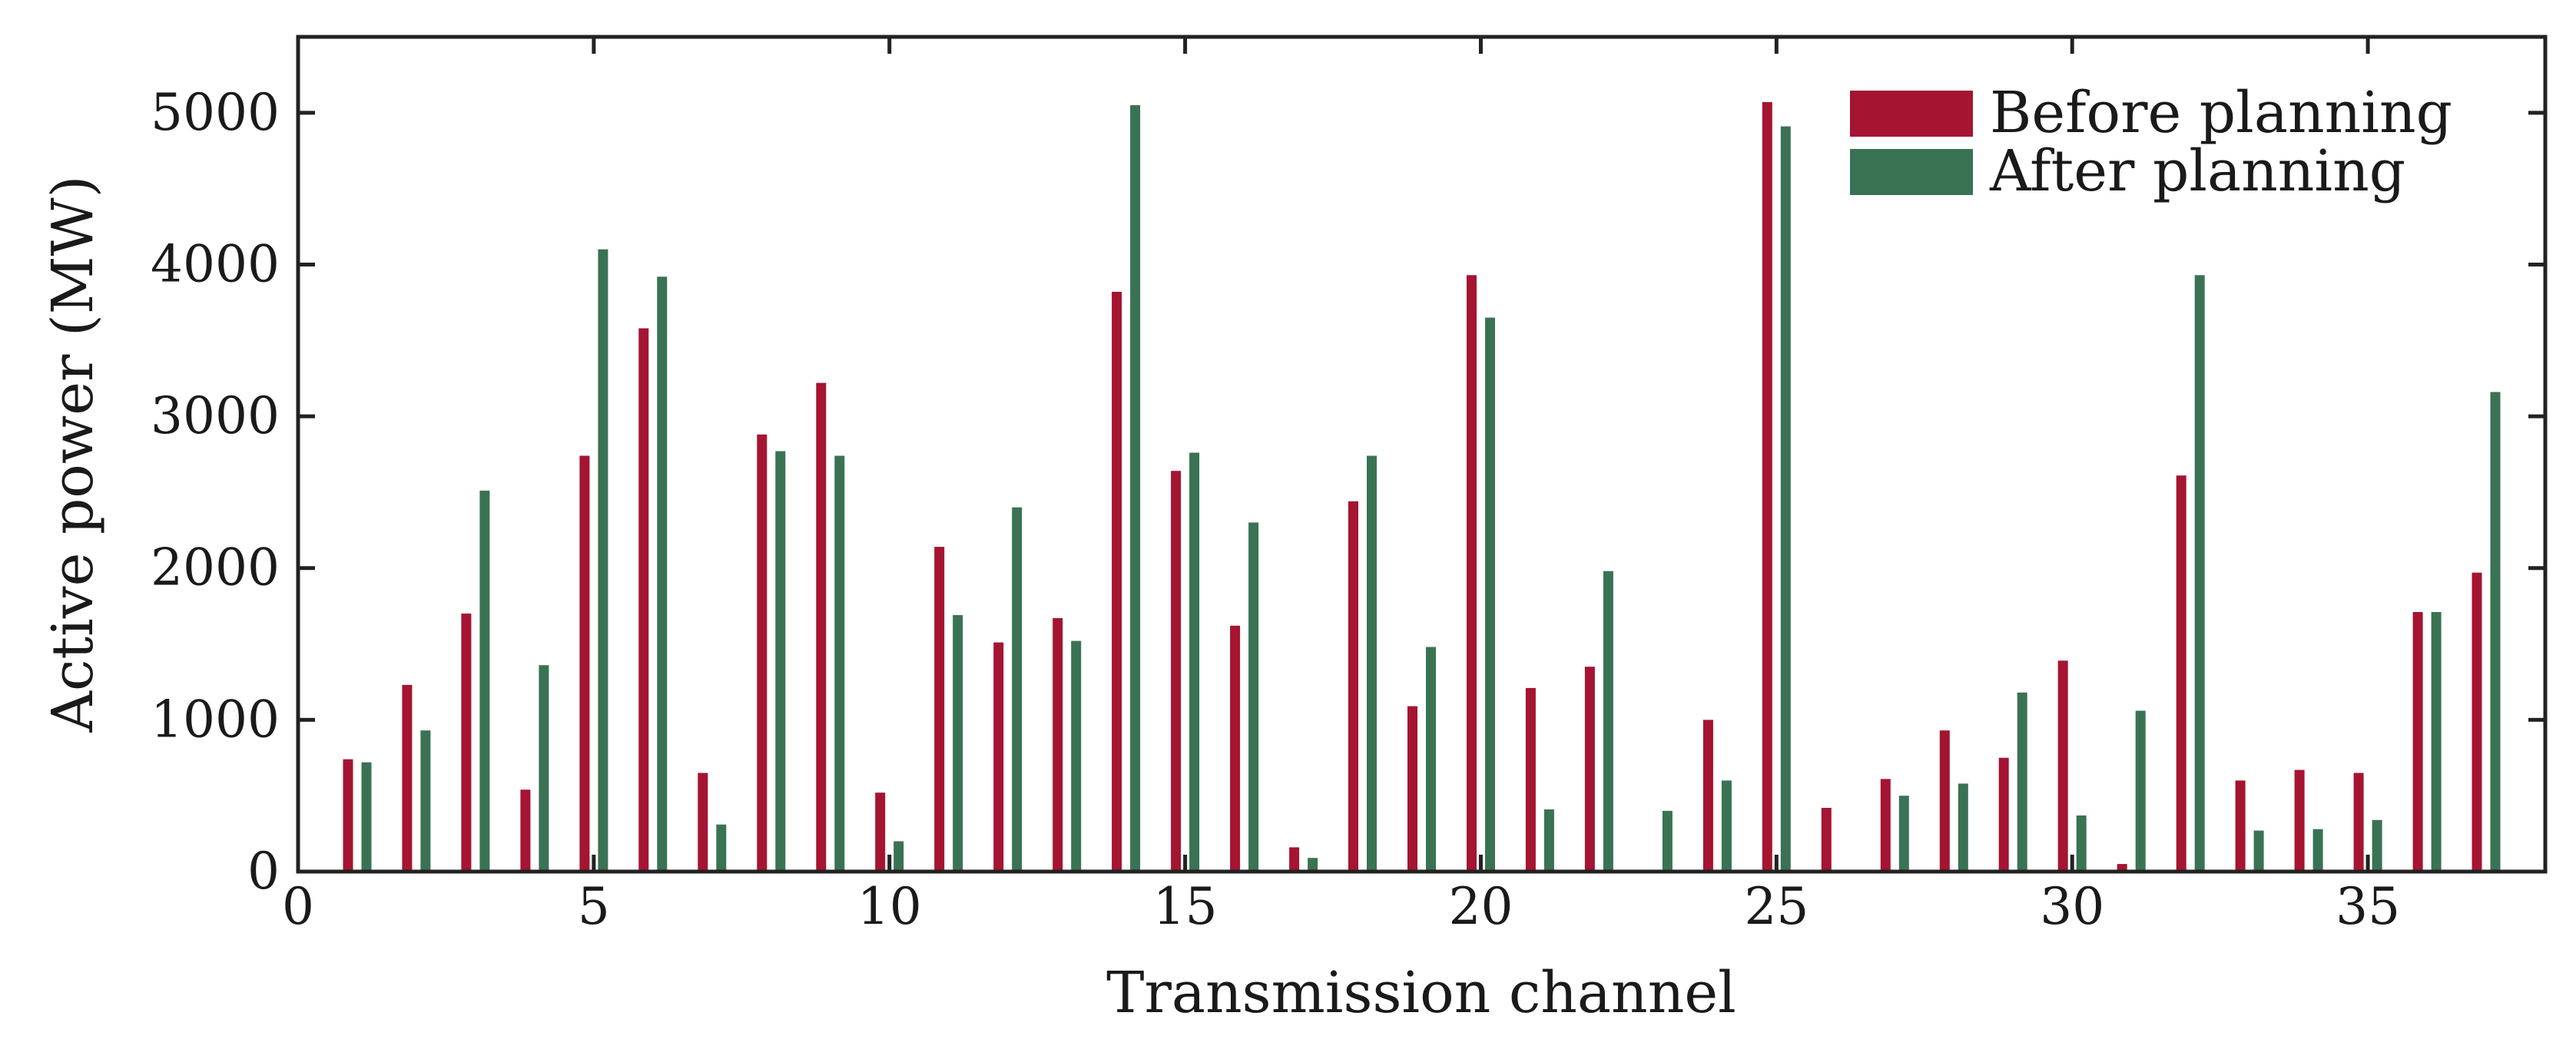 The image size is (2576, 1039). What do you see at coordinates (215, 415) in the screenshot?
I see `y-tick-label-3000: 3000` at bounding box center [215, 415].